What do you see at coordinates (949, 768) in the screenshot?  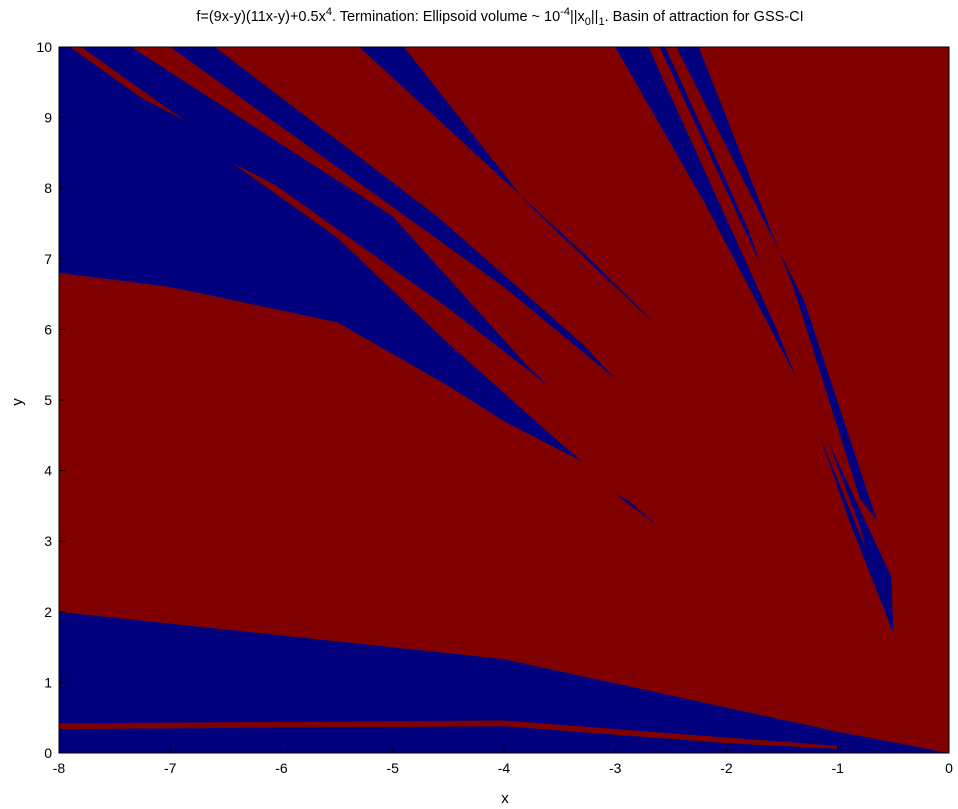 I see `x-tick-label: 0` at bounding box center [949, 768].